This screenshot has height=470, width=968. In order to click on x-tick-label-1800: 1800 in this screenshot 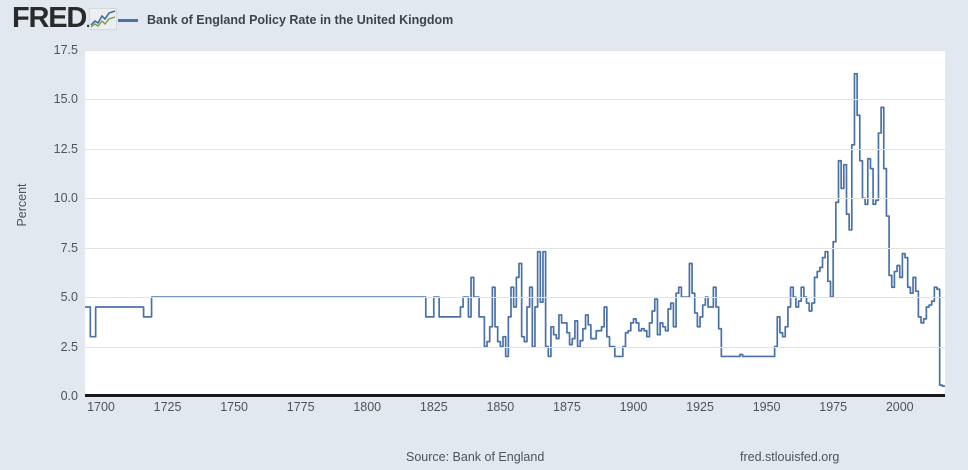, I will do `click(367, 407)`.